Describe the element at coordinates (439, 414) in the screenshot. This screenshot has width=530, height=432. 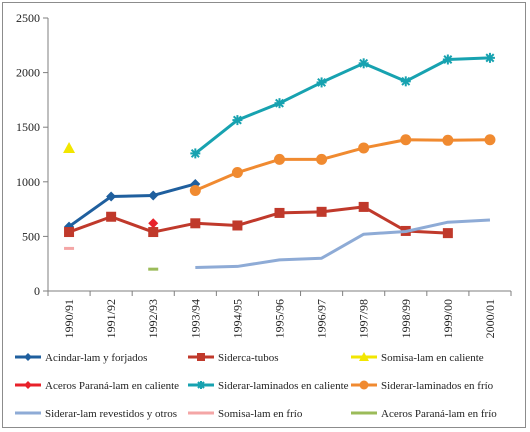
I see `legend-label: Aceros Paraná-lam en frío` at that location.